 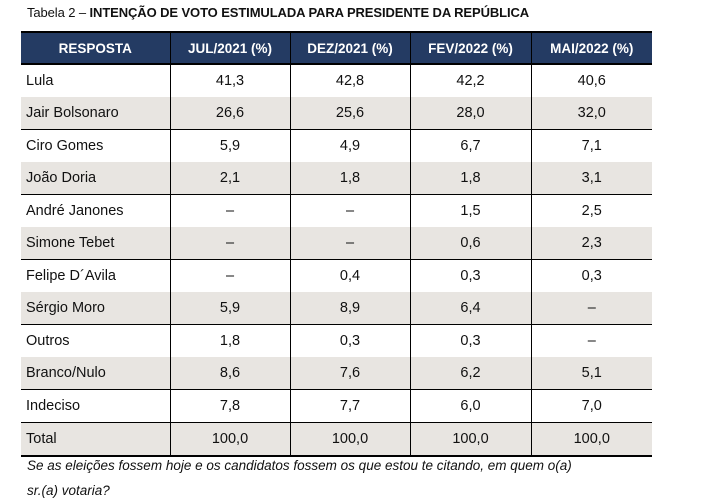 I want to click on cell-value: 2,5, so click(x=591, y=210).